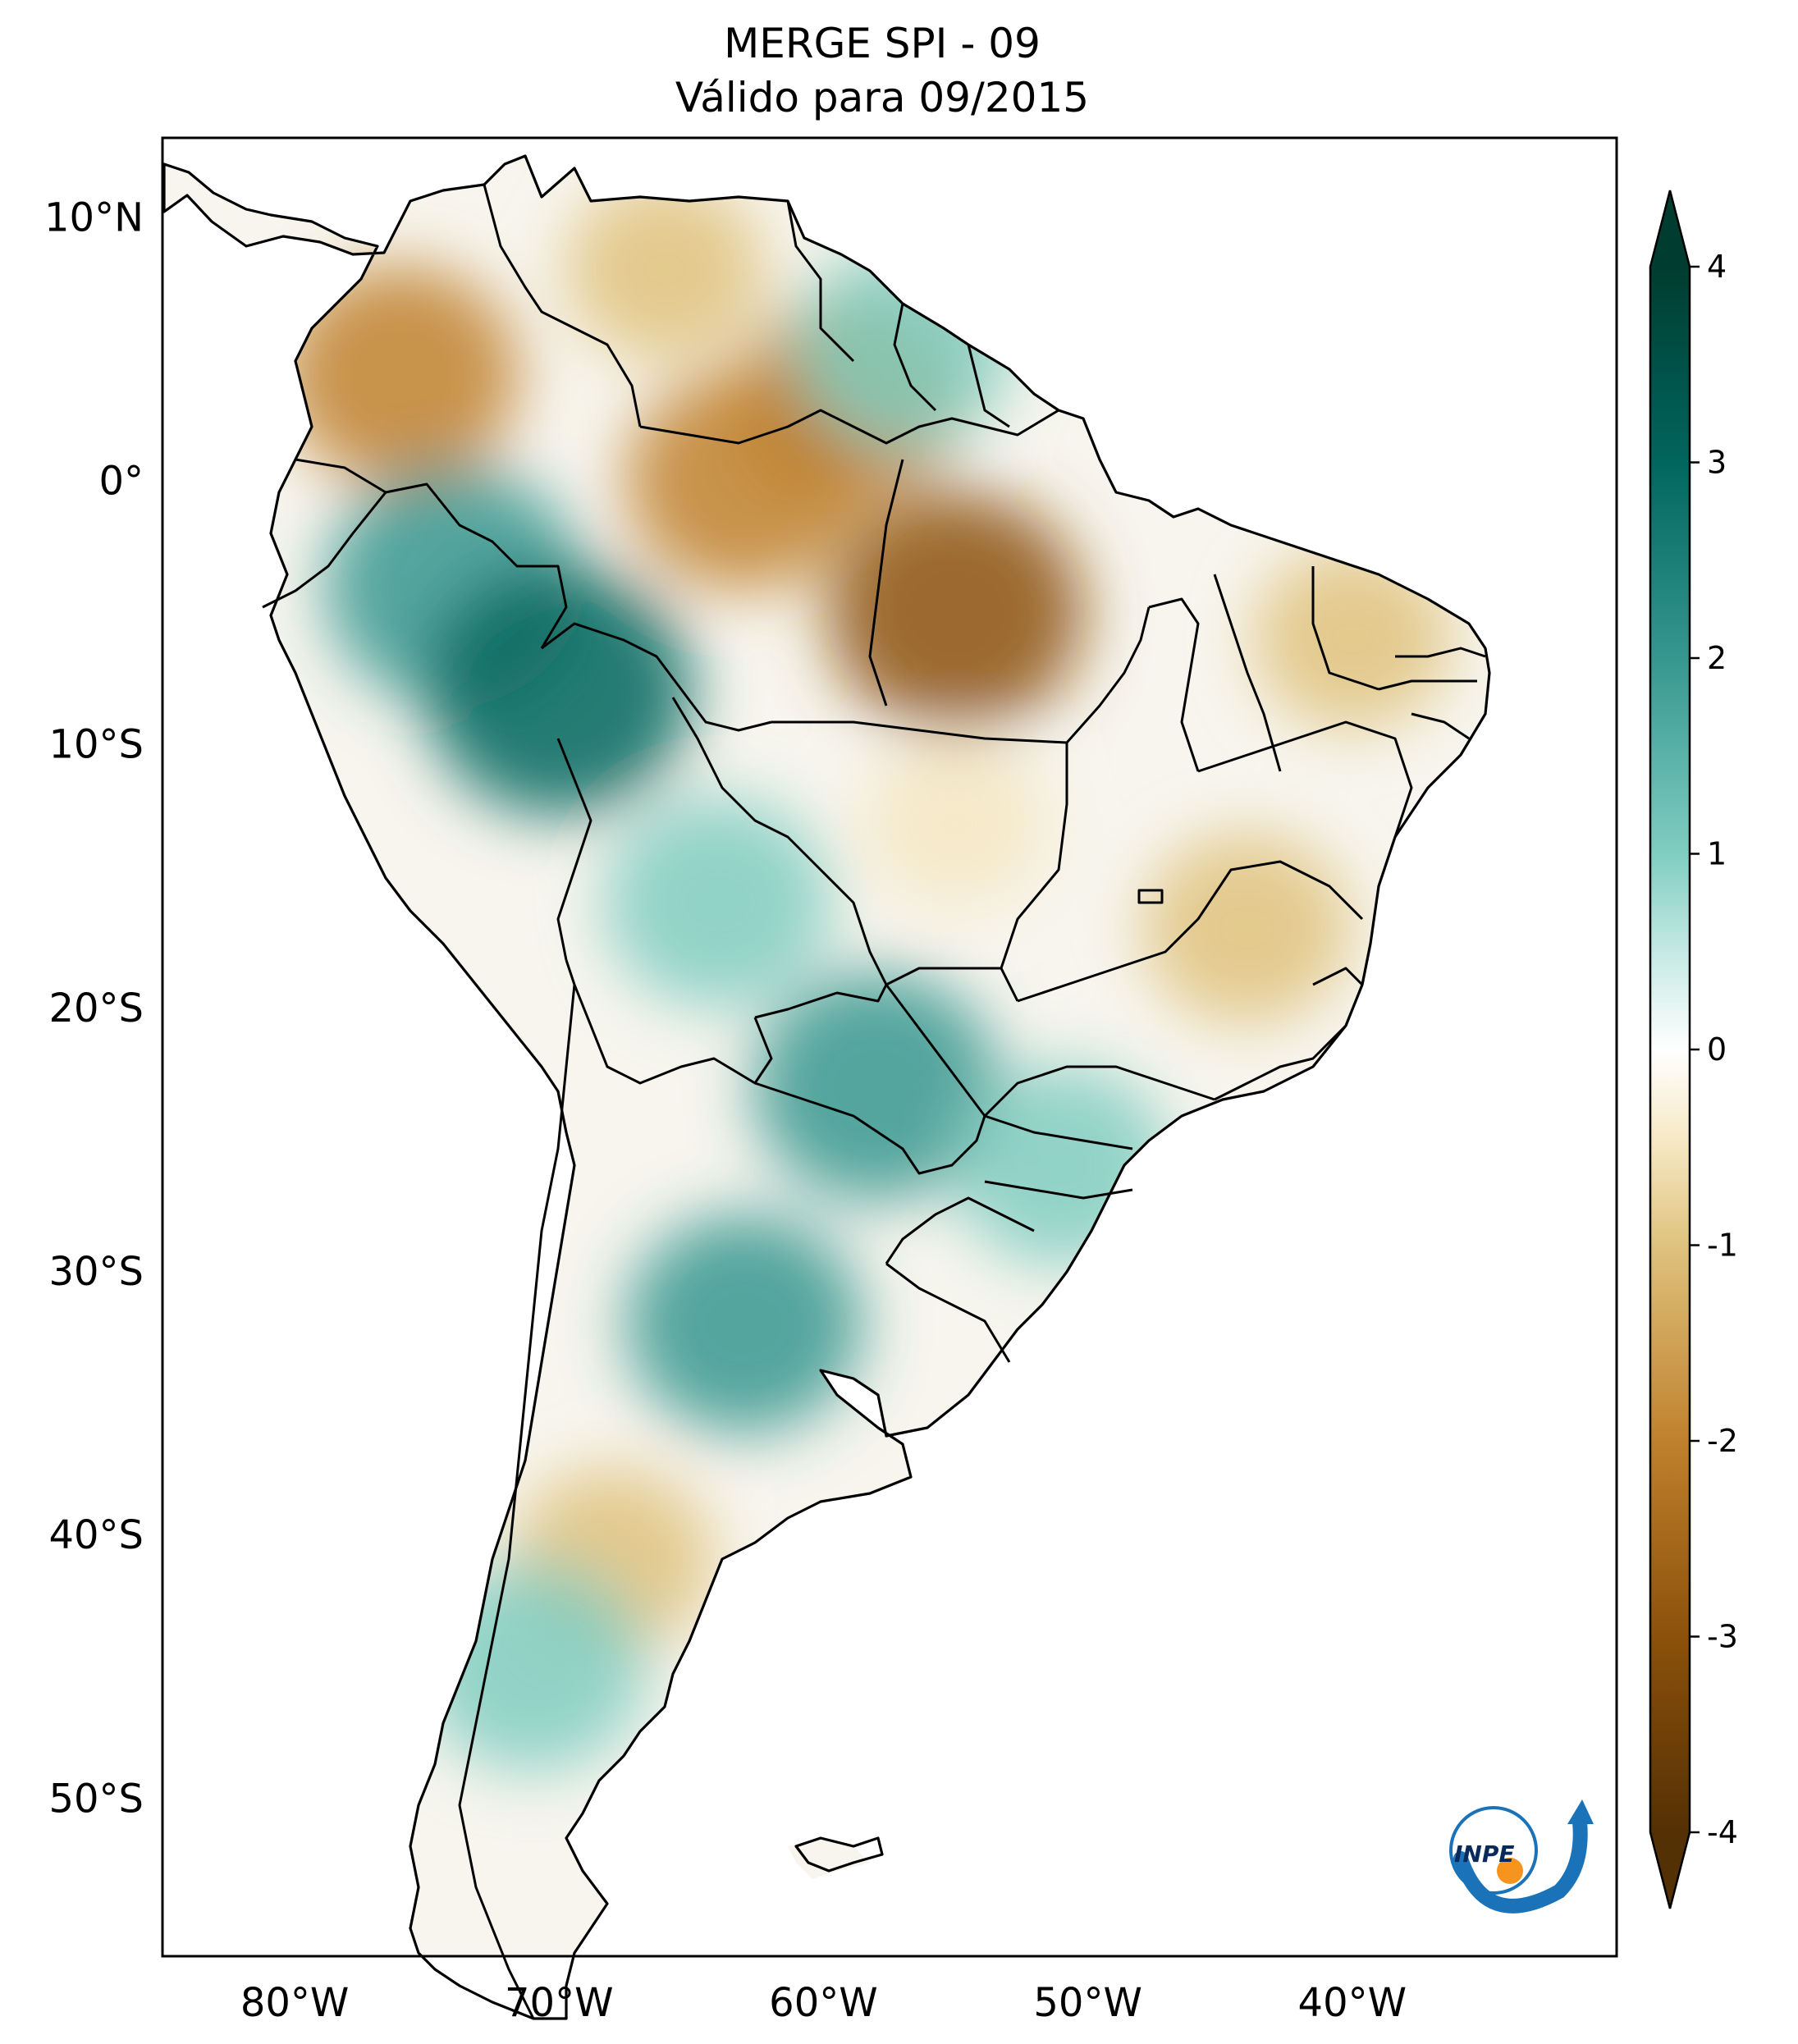  What do you see at coordinates (121, 482) in the screenshot?
I see `lat-label: 0°` at bounding box center [121, 482].